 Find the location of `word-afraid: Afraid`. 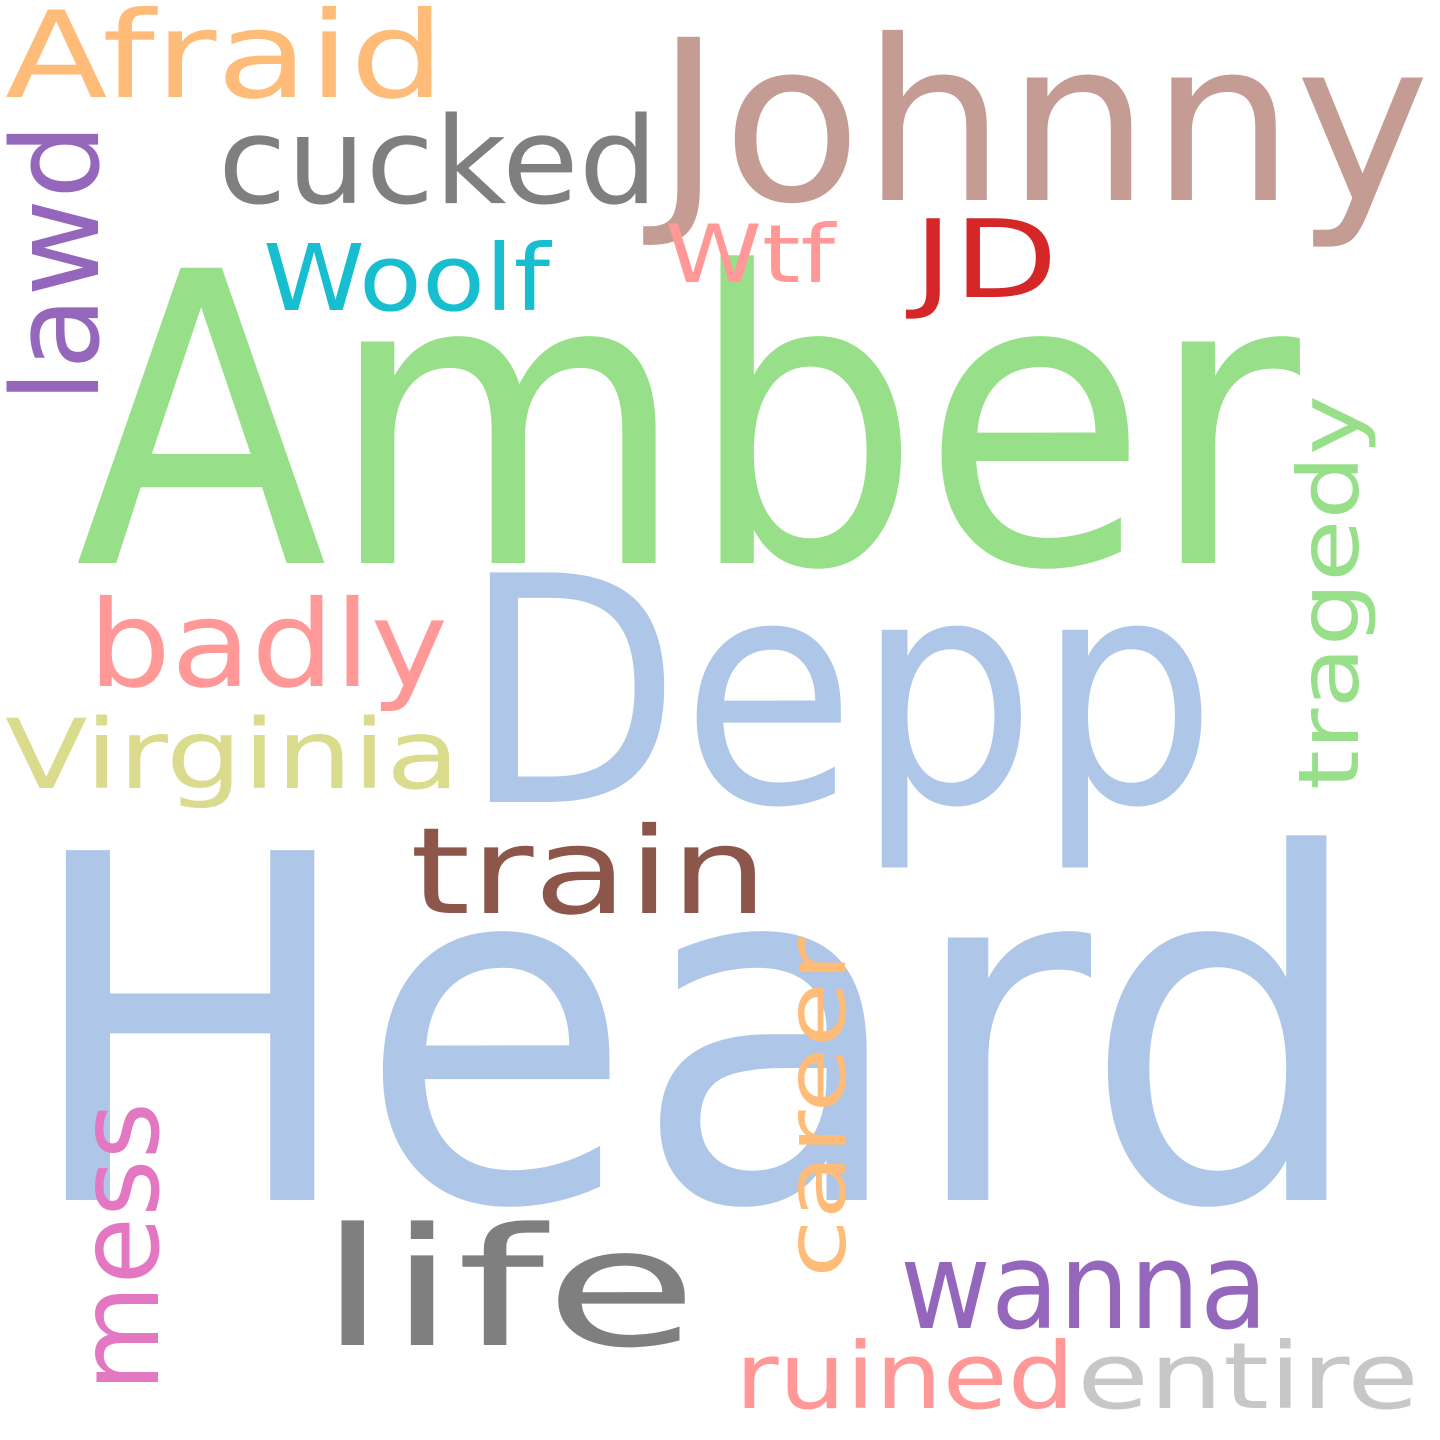

word-afraid: Afraid is located at coordinates (225, 63).